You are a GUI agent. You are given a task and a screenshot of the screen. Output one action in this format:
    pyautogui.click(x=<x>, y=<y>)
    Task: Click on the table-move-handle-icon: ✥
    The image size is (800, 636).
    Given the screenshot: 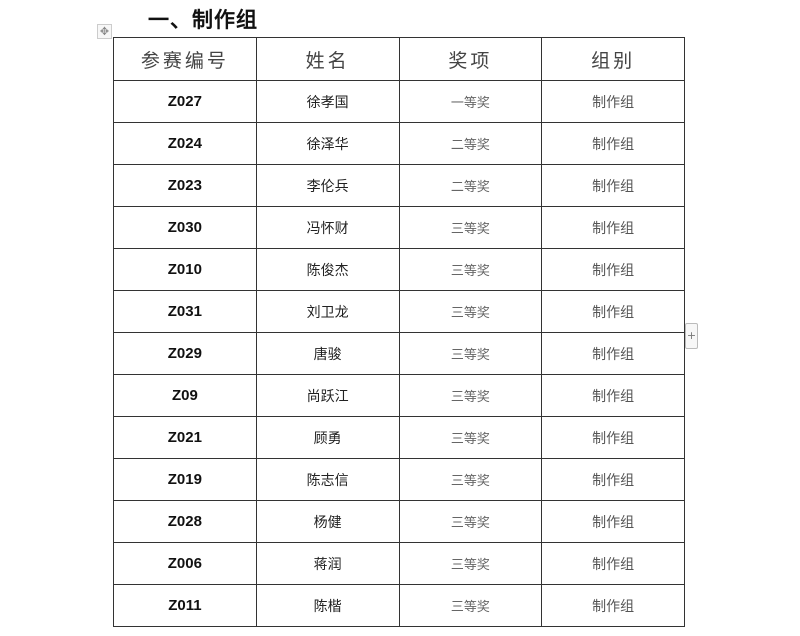 What is the action you would take?
    pyautogui.click(x=104, y=31)
    